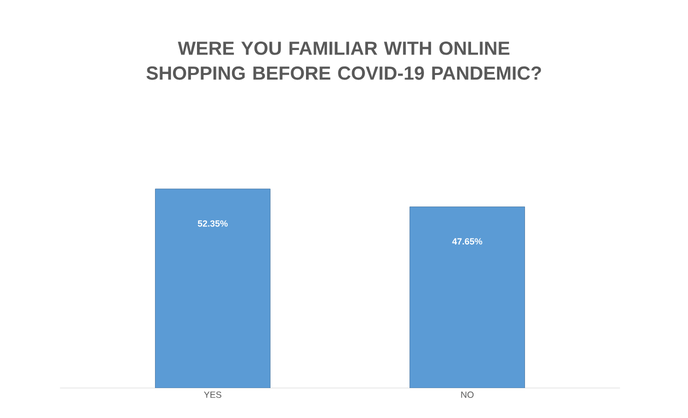 This screenshot has width=688, height=418. What do you see at coordinates (467, 395) in the screenshot?
I see `x-tick-label: NO` at bounding box center [467, 395].